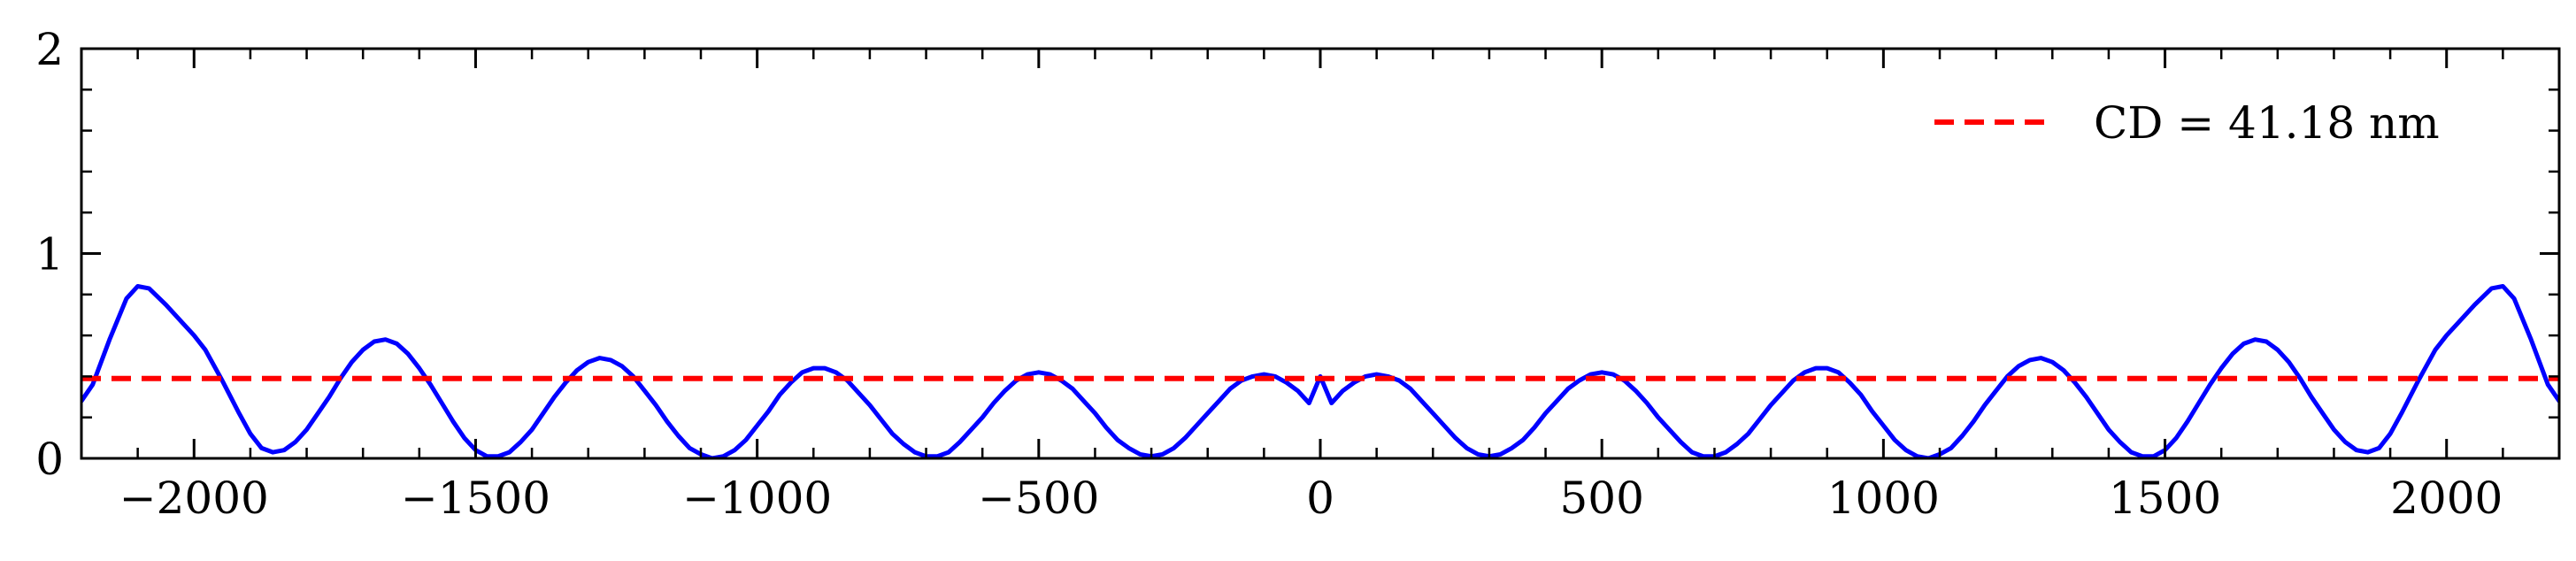  Describe the element at coordinates (1883, 499) in the screenshot. I see `x-tick-label: 1000` at that location.